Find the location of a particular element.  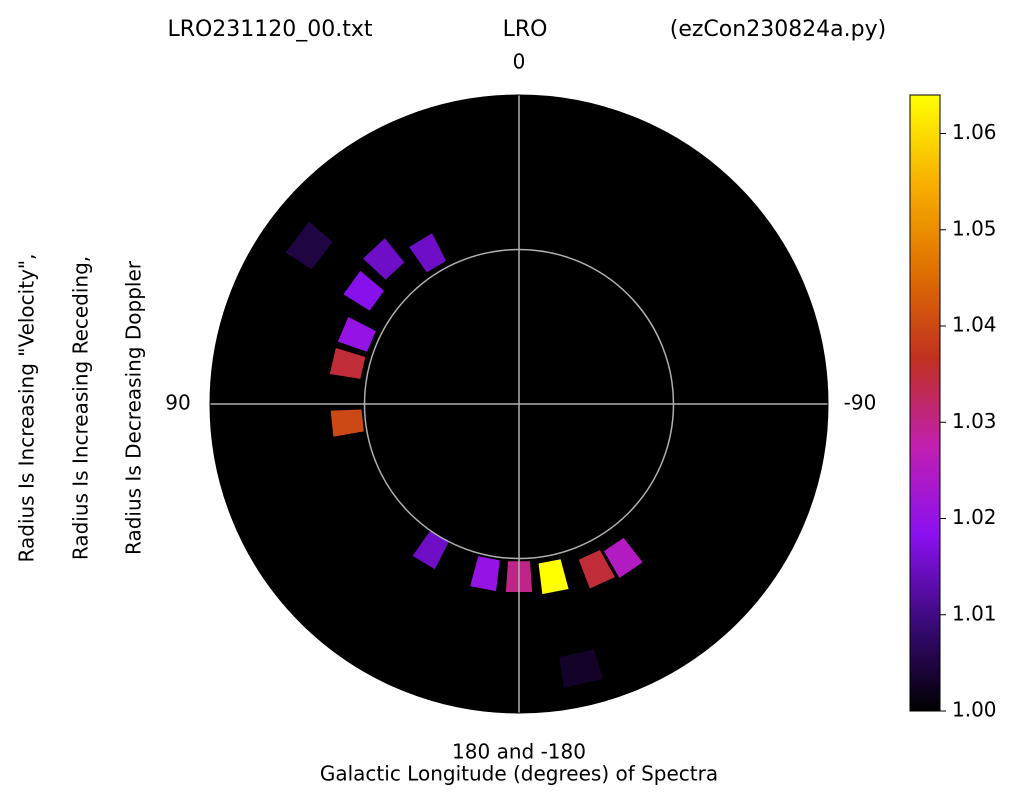

colorbar-tick-label: 1.00 is located at coordinates (974, 710).